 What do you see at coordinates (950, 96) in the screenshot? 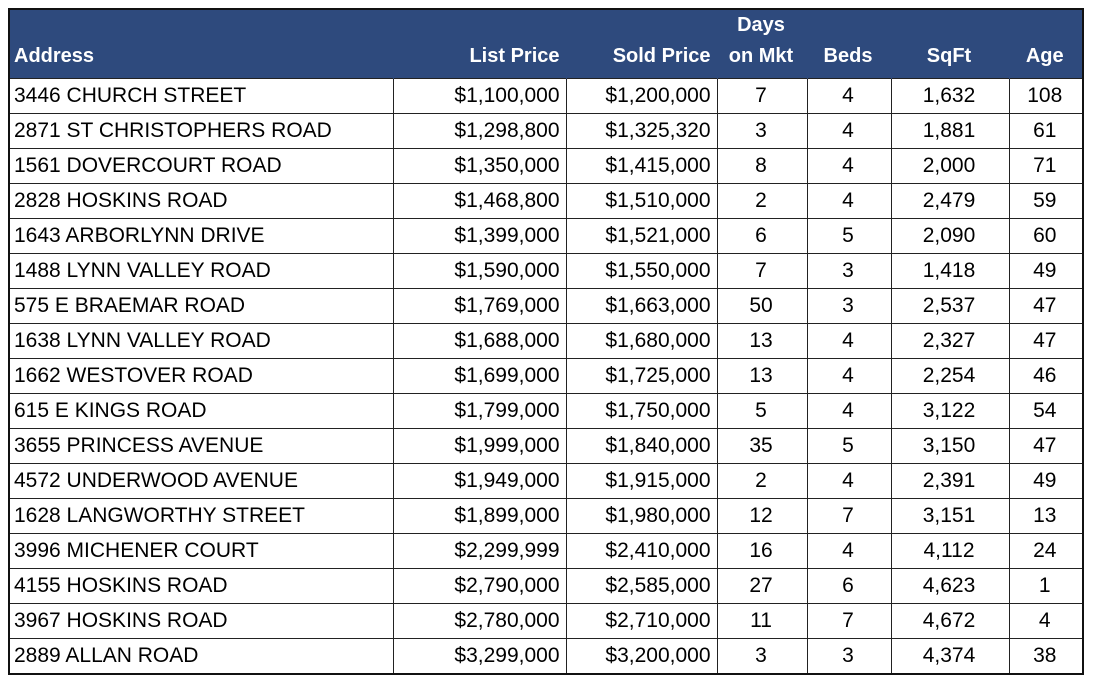
I see `cell: 1,632` at bounding box center [950, 96].